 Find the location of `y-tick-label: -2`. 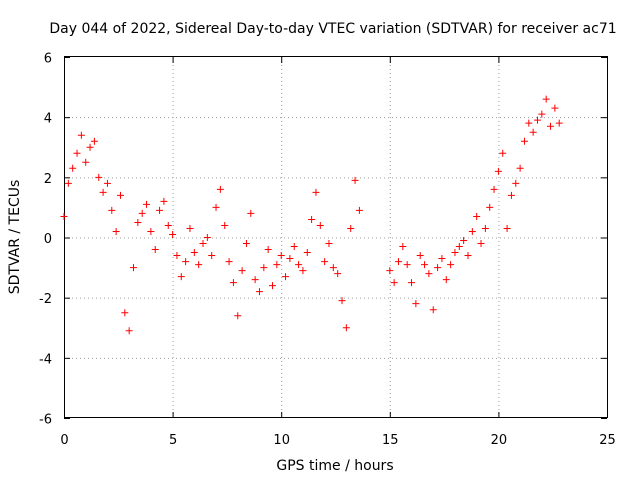

y-tick-label: -2 is located at coordinates (45, 299).